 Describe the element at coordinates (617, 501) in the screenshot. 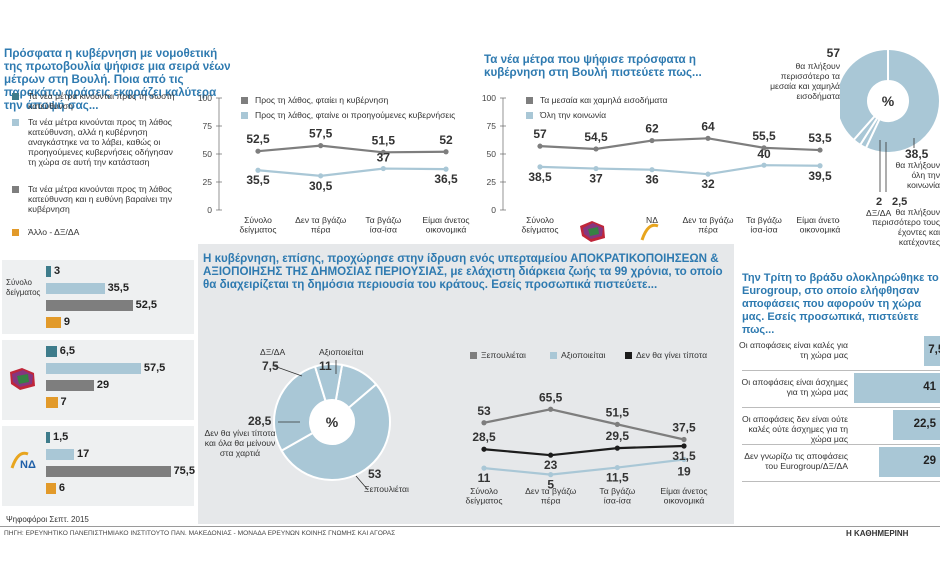

I see `category-label: ίσα-ίσα` at that location.